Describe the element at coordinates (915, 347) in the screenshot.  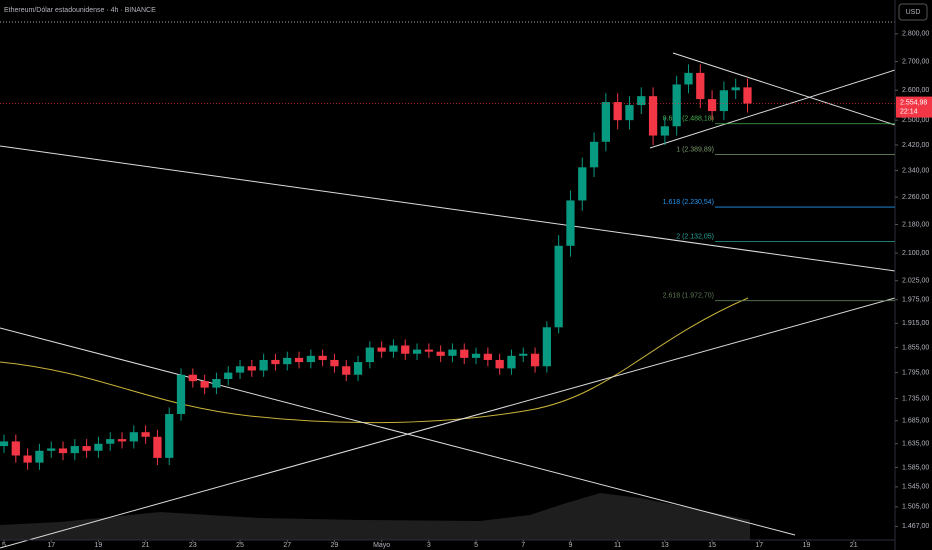
I see `y-tick-label: 1.855,00` at that location.